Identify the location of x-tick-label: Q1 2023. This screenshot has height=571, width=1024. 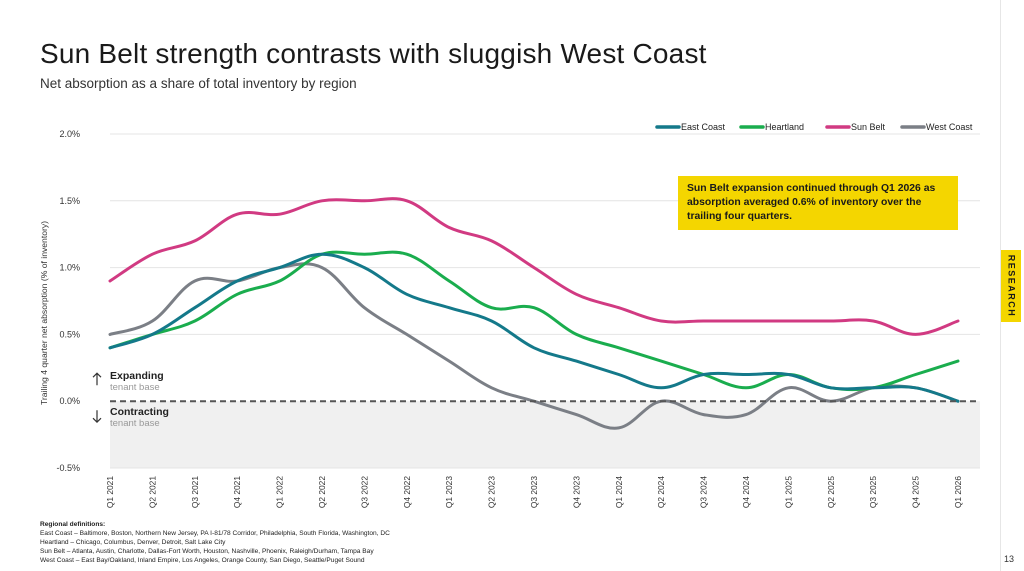
(449, 492).